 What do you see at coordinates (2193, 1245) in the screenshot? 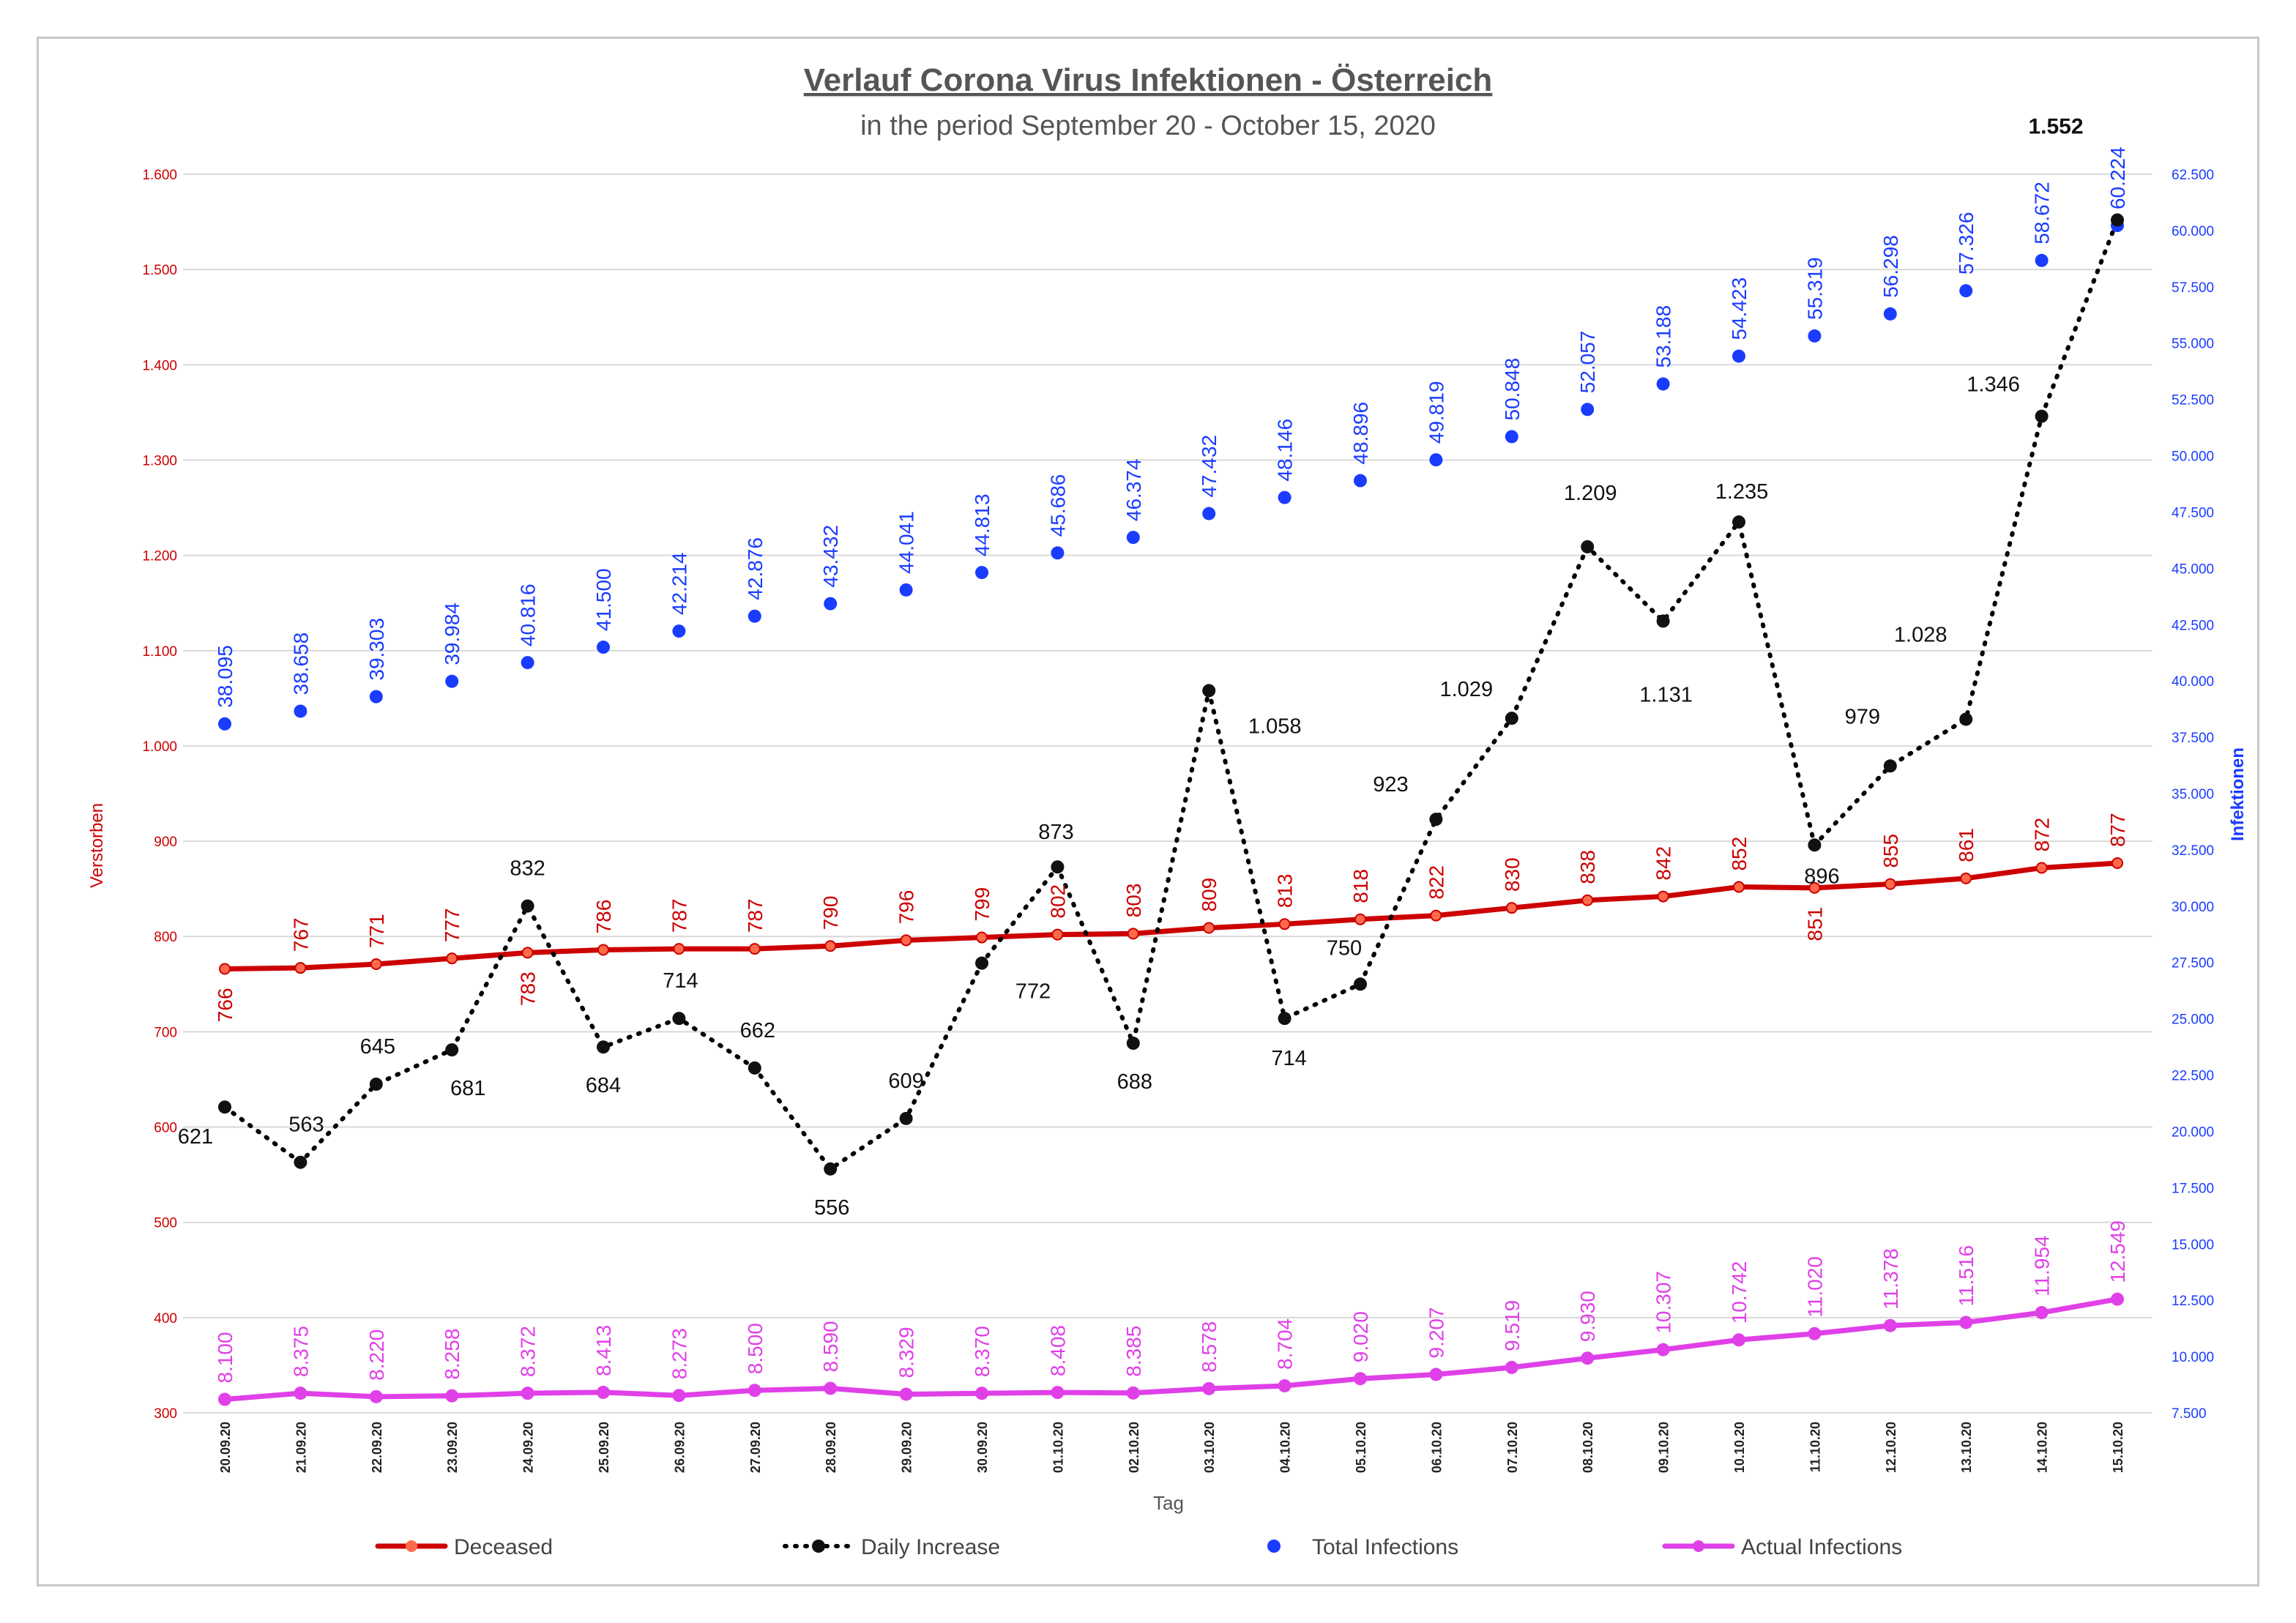
I see `y-tick-right: 15.000` at bounding box center [2193, 1245].